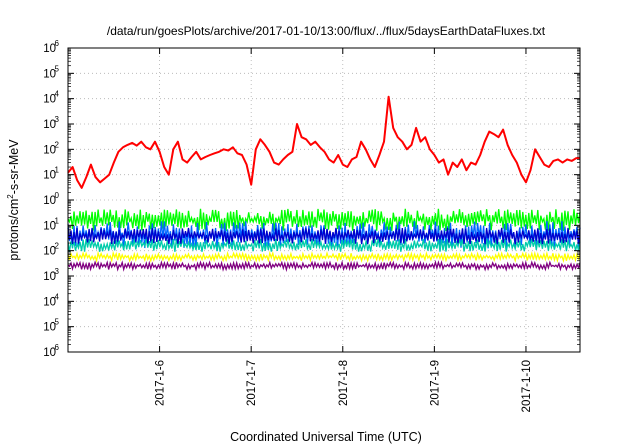 This screenshot has height=448, width=640. What do you see at coordinates (51, 250) in the screenshot?
I see `y-tick-label: 10-2` at bounding box center [51, 250].